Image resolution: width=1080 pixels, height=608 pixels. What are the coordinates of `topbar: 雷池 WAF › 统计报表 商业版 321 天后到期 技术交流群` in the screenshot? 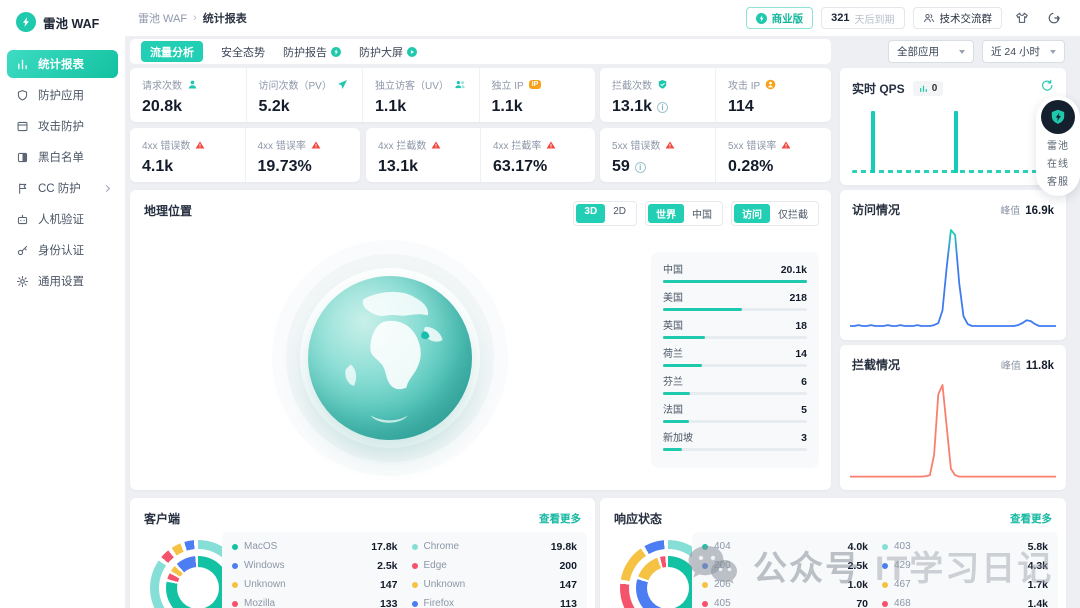 It's located at (602, 18).